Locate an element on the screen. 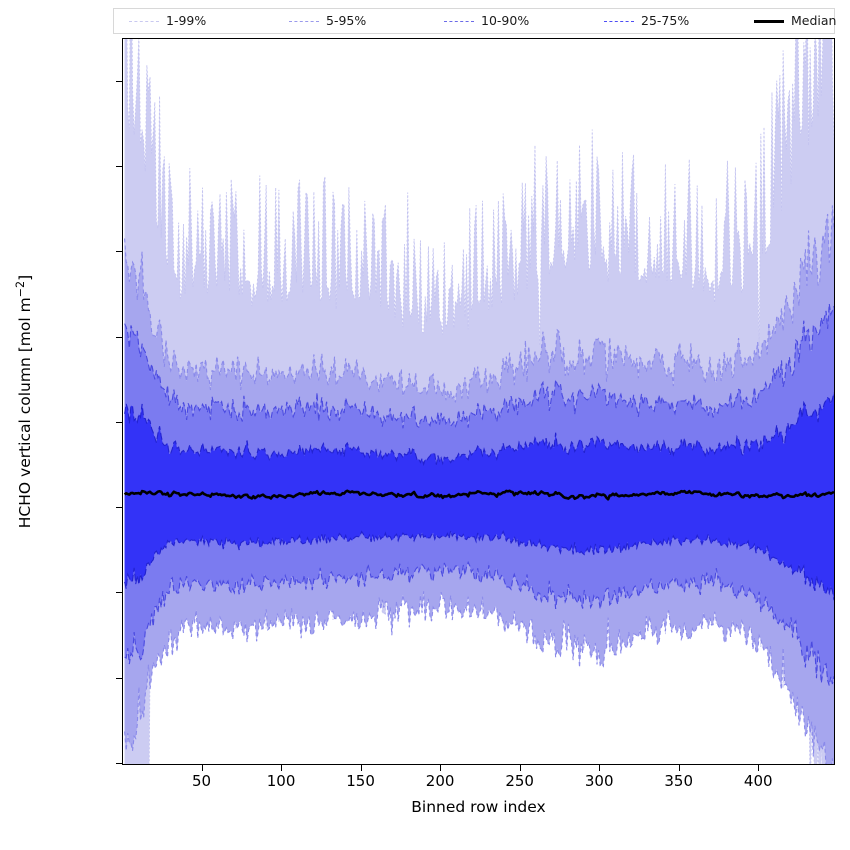 This screenshot has height=850, width=850. x-tick-label: 250 is located at coordinates (519, 781).